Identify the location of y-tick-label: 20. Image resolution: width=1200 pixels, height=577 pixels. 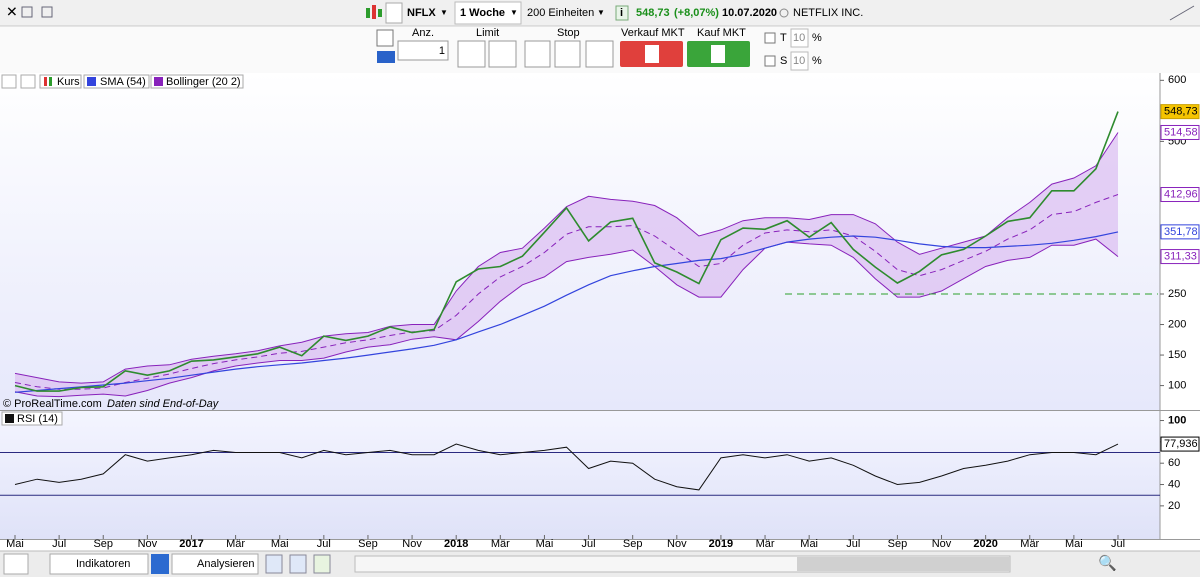
(1174, 506).